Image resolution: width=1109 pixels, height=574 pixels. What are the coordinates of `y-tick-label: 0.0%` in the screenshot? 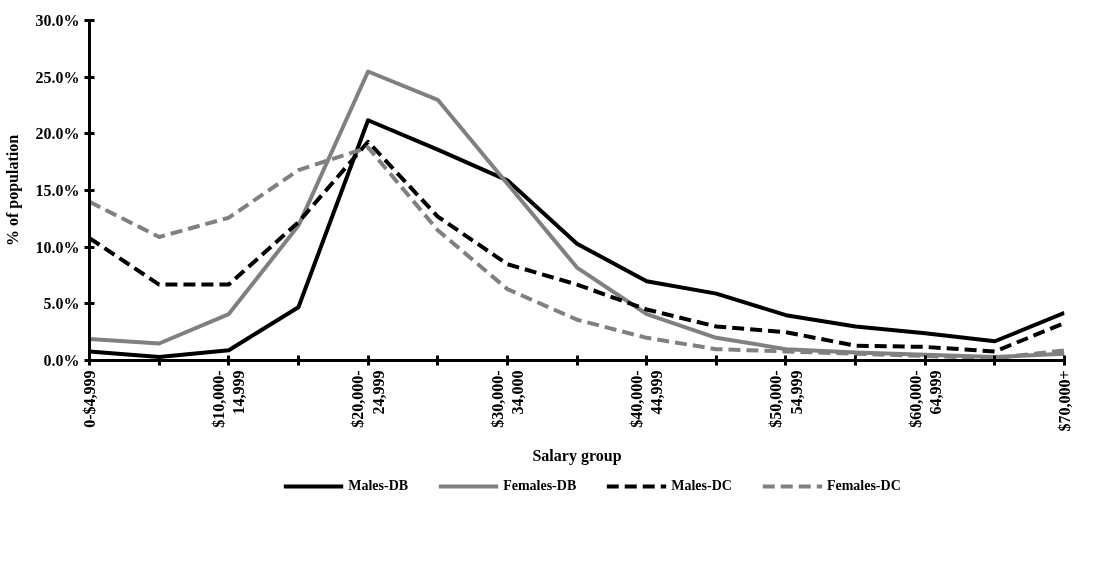 It's located at (61, 360).